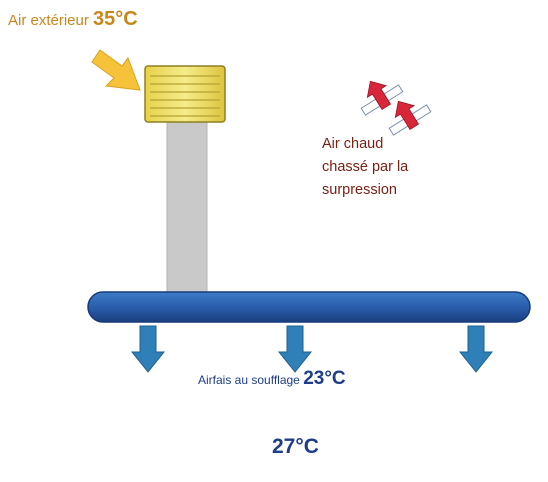  What do you see at coordinates (115, 19) in the screenshot?
I see `outside-temp-value: 35°C` at bounding box center [115, 19].